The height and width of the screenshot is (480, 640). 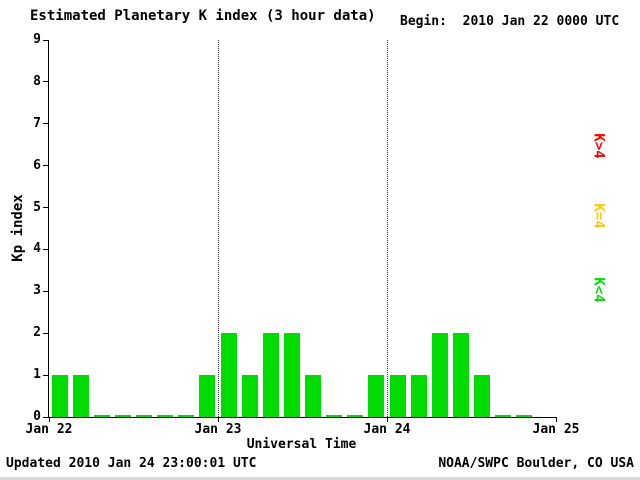 I want to click on y-tick-label: 0, so click(x=37, y=416).